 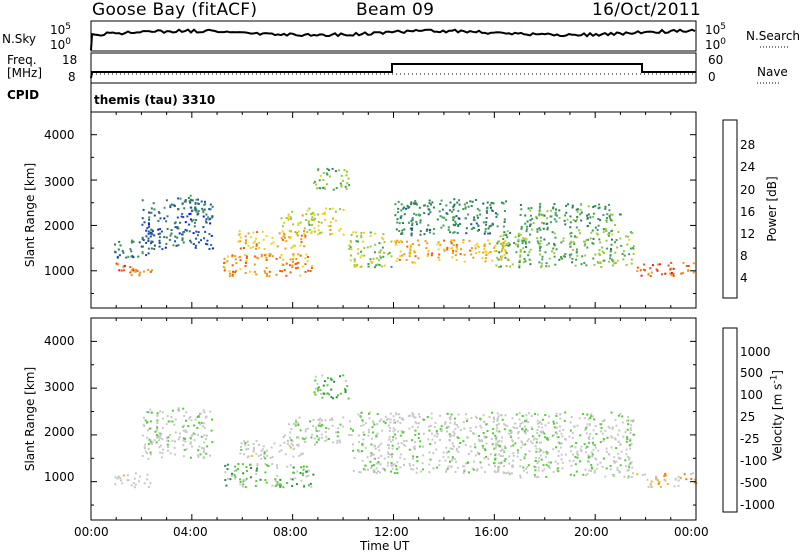 I want to click on power-ytick-2000: 2000, so click(x=59, y=226).